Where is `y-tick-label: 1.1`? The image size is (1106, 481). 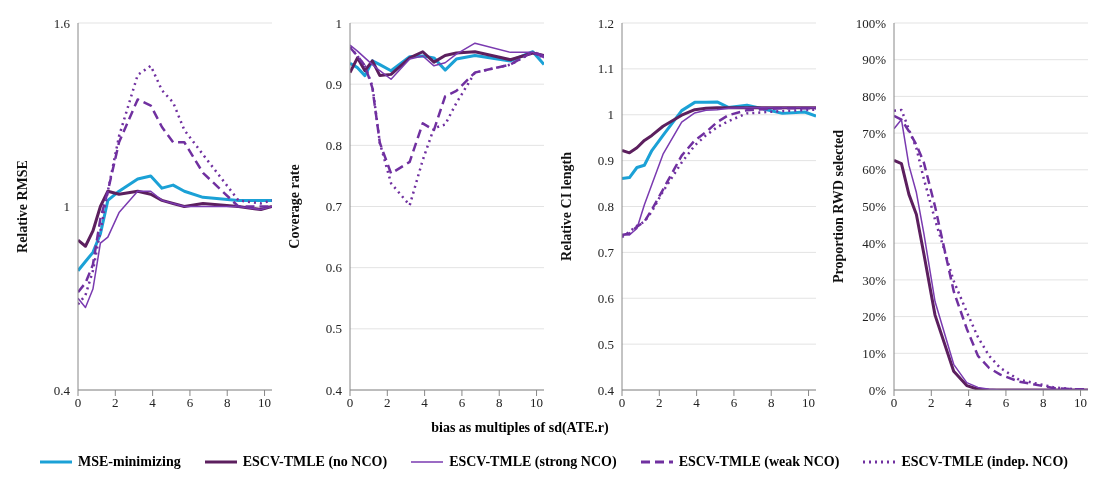
y-tick-label: 1.1 is located at coordinates (605, 69).